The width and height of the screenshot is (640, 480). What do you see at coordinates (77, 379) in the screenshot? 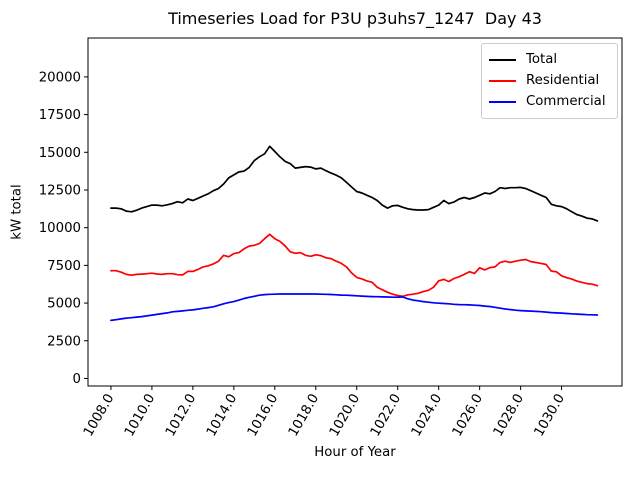
I see `y-tick-label: 0` at bounding box center [77, 379].